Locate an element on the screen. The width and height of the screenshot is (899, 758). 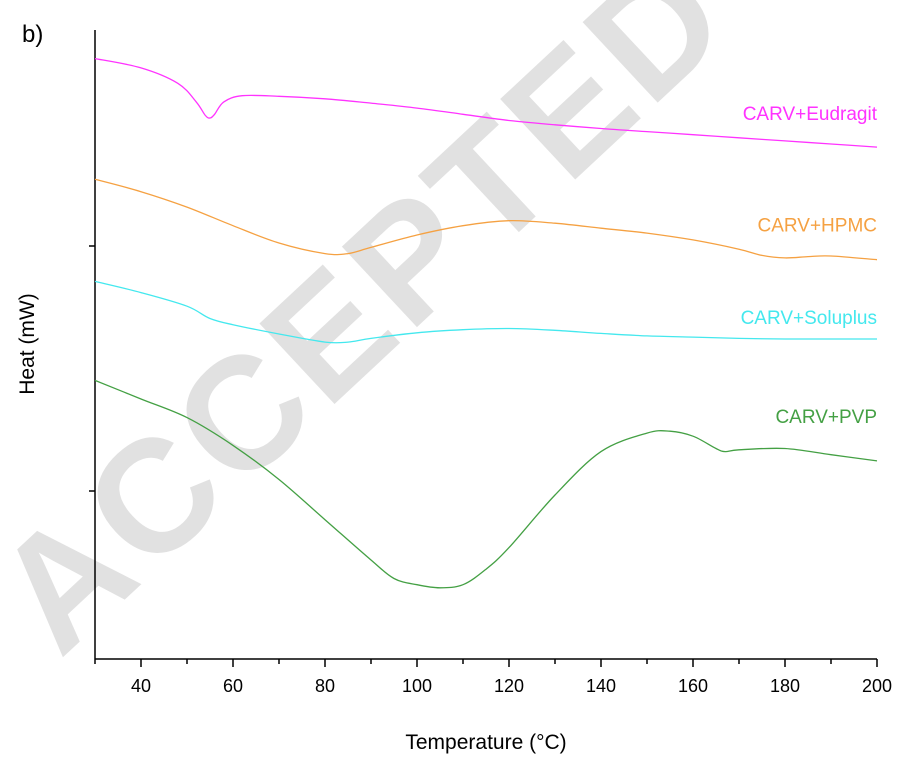
x-tick-label: 160 is located at coordinates (693, 686).